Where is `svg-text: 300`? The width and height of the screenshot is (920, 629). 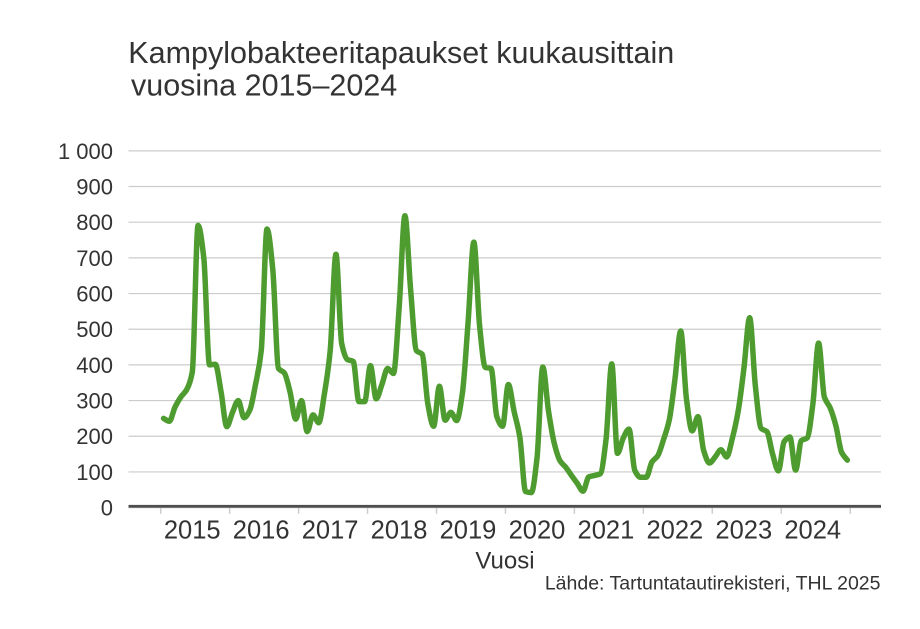
svg-text: 300 is located at coordinates (94, 400).